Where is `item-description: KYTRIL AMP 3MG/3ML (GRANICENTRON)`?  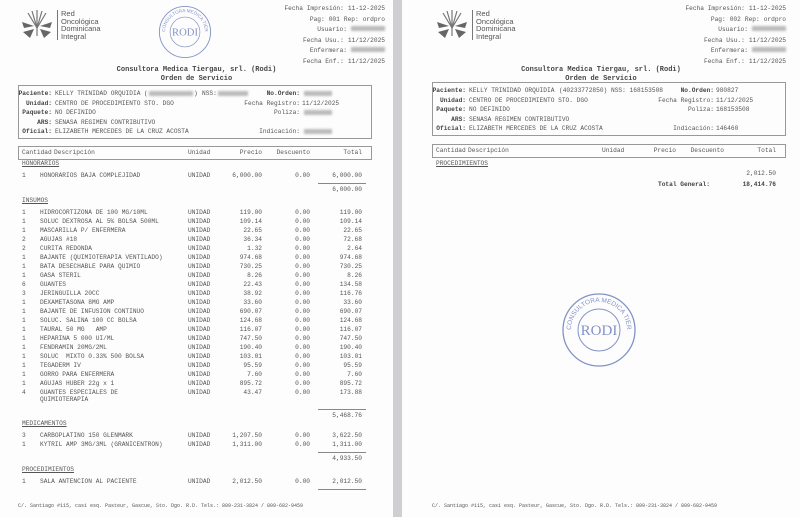
item-description: KYTRIL AMP 3MG/3ML (GRANICENTRON) is located at coordinates (101, 444).